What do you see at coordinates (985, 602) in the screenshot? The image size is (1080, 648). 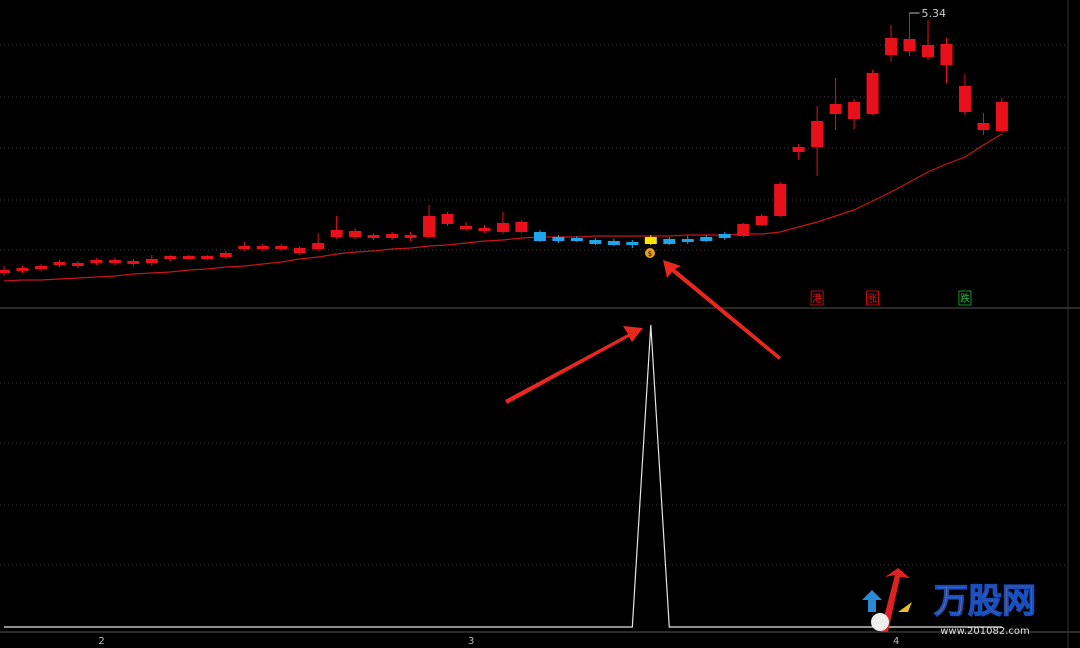 I see `watermark-name: 万股网` at bounding box center [985, 602].